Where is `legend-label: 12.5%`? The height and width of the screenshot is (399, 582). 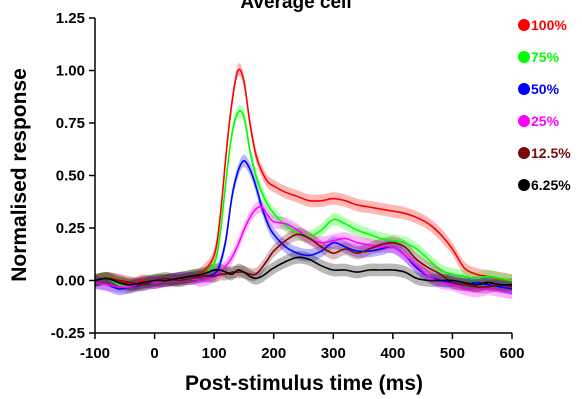
legend-label: 12.5% is located at coordinates (551, 153).